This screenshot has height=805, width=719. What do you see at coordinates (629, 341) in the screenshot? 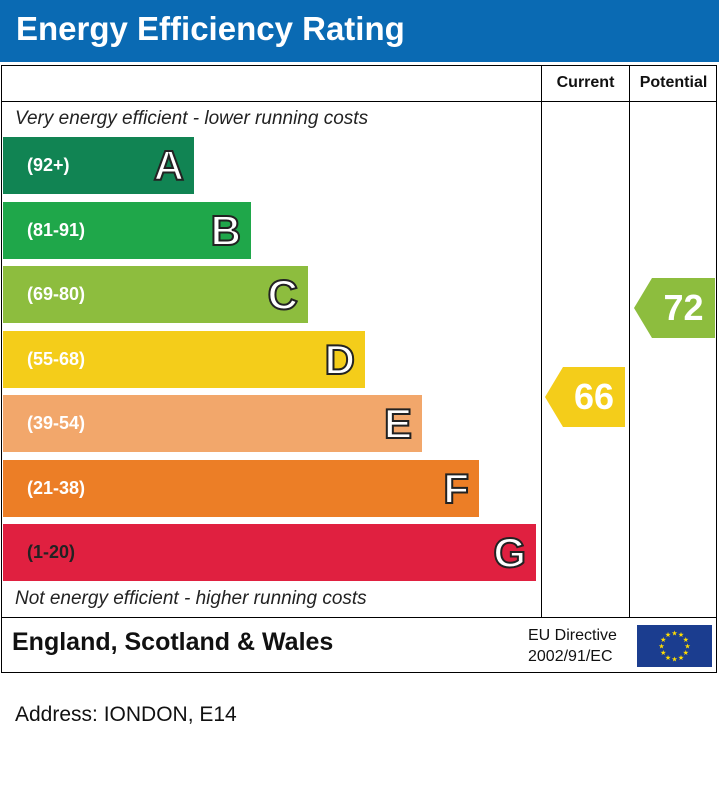
I see `potential-column-divider` at bounding box center [629, 341].